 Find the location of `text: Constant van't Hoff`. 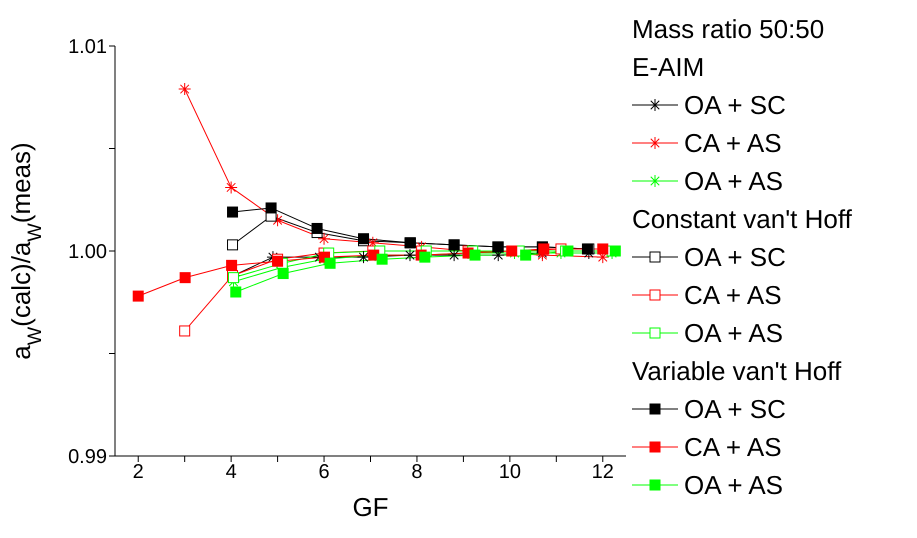

text: Constant van't Hoff is located at coordinates (742, 219).